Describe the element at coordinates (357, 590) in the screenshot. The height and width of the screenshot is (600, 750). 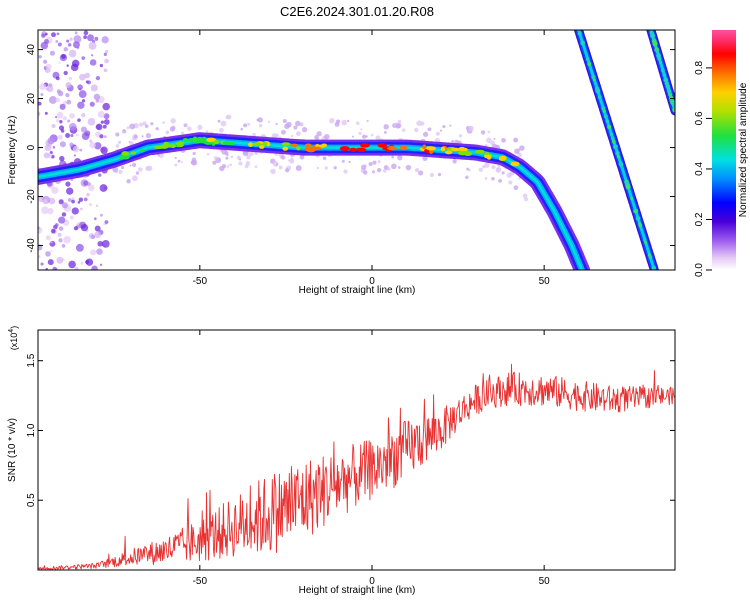
I see `snr-xlabel: Height of straight line (km)` at that location.